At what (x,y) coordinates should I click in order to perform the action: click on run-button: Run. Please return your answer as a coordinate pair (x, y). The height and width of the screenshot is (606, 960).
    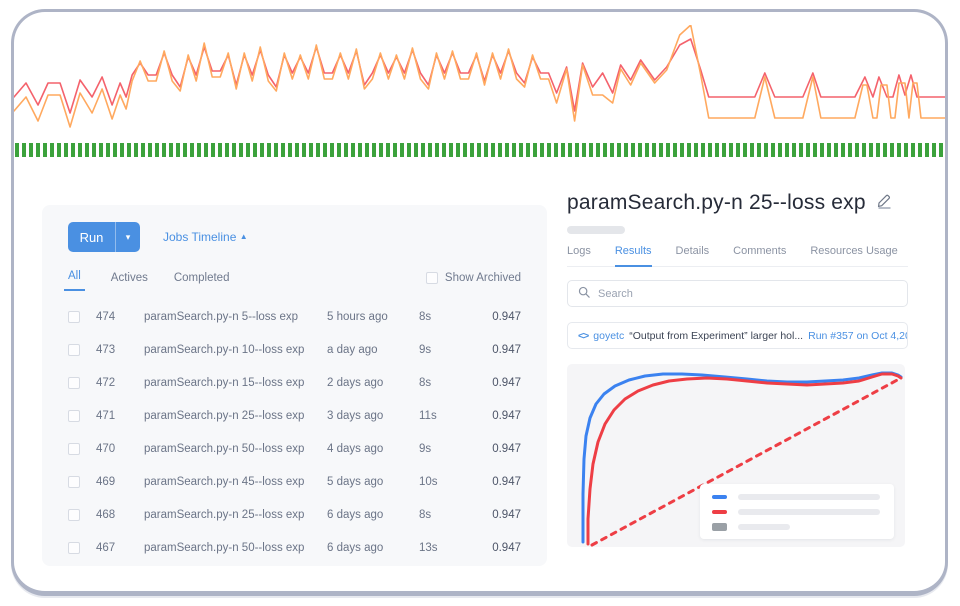
    Looking at the image, I should click on (91, 237).